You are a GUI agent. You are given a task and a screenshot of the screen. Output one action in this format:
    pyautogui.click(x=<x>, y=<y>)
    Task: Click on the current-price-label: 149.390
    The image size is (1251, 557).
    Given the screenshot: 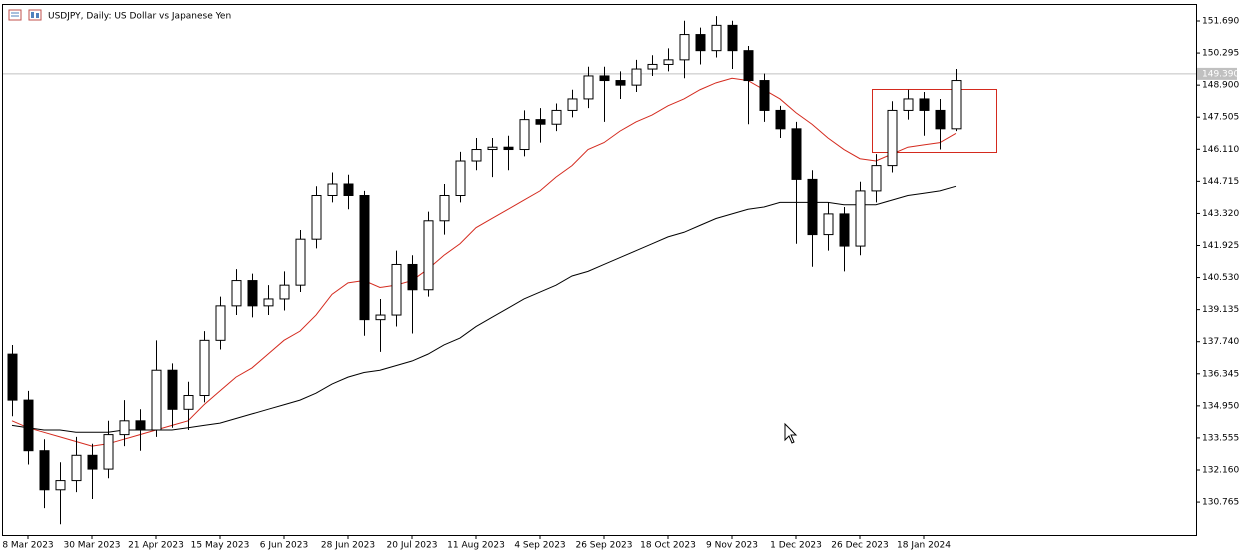 What is the action you would take?
    pyautogui.click(x=1220, y=74)
    